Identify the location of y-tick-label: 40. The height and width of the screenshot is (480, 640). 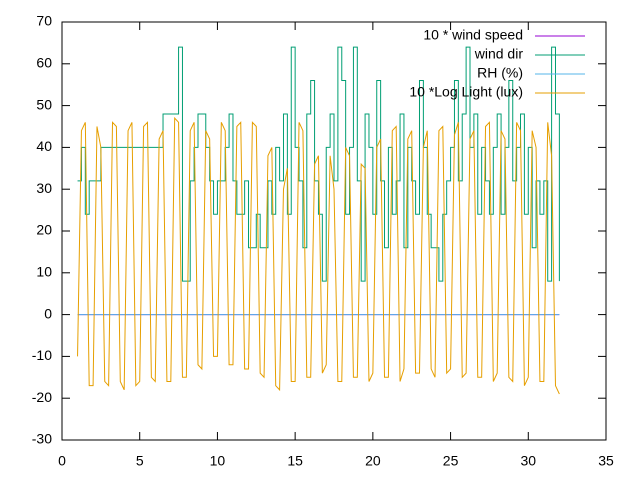
(44, 146).